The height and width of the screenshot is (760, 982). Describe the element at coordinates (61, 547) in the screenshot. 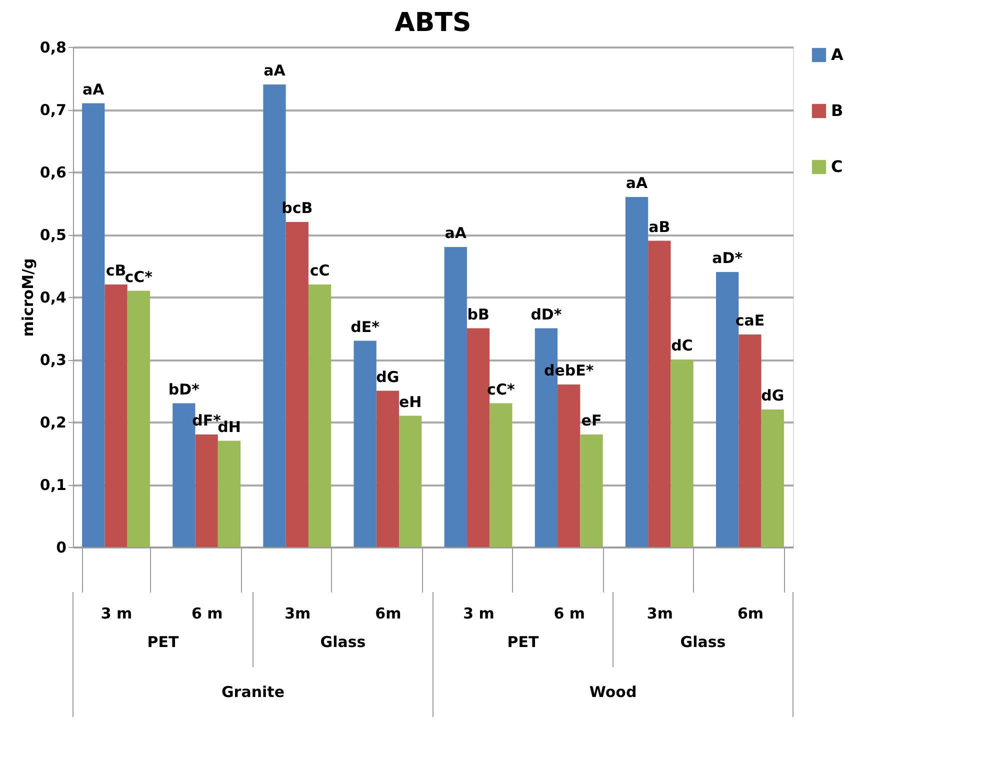

I see `y-tick-label: 0` at that location.